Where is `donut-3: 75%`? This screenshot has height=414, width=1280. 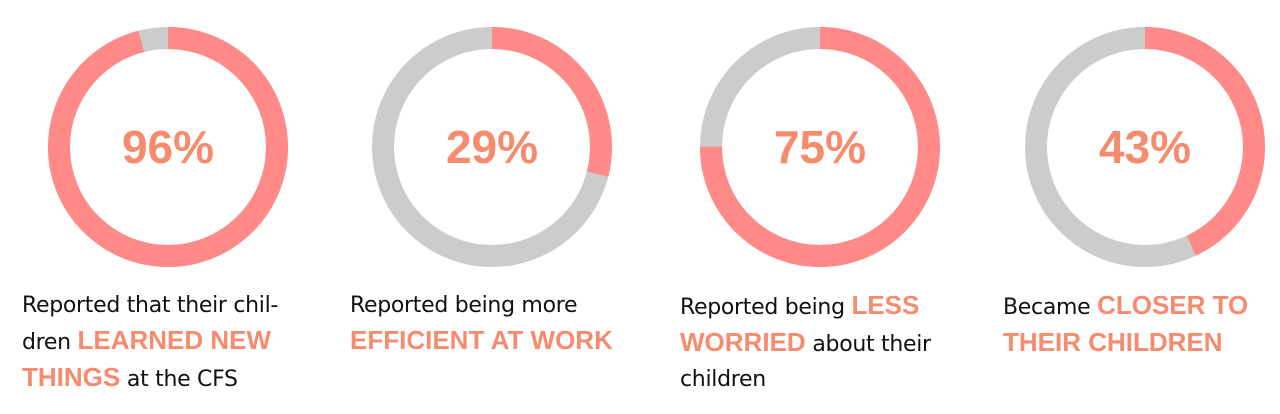
donut-3: 75% is located at coordinates (820, 147).